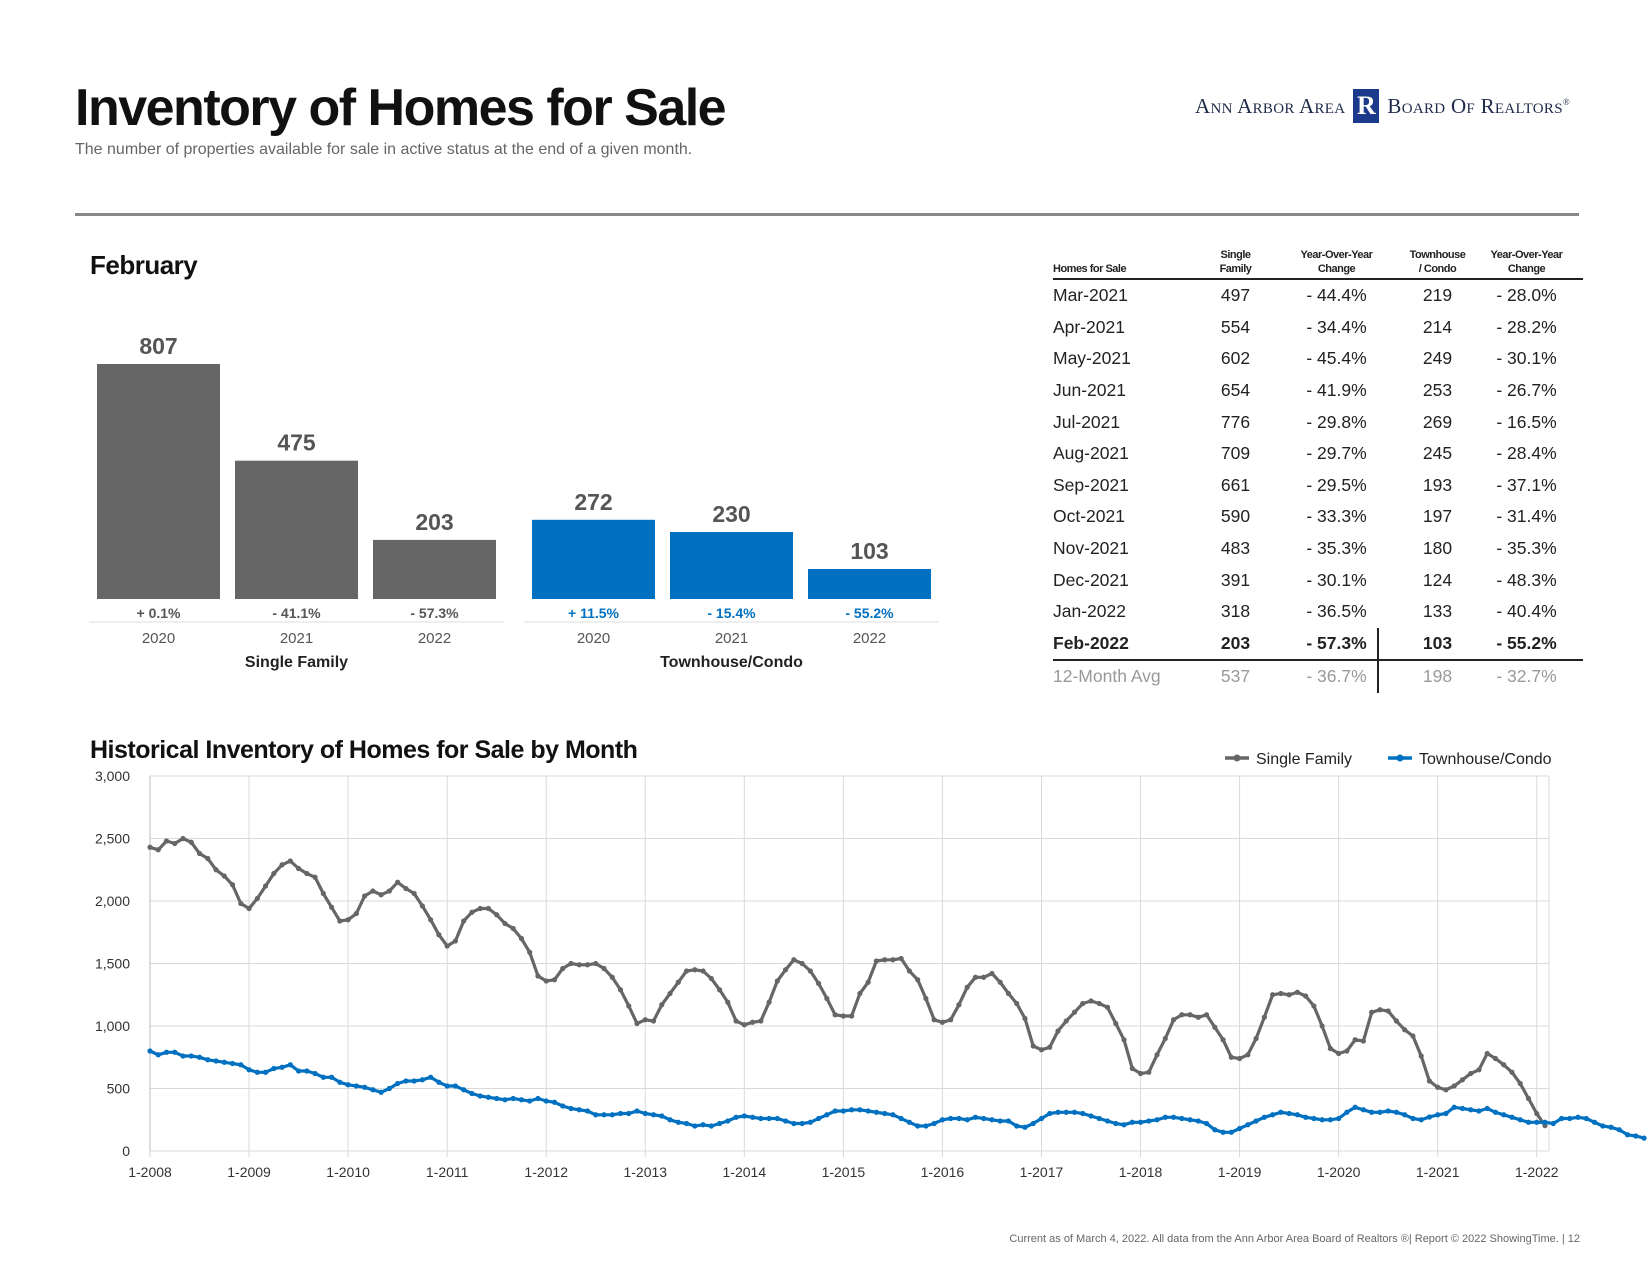 This screenshot has width=1650, height=1275. I want to click on change-label: + 11.5%, so click(594, 613).